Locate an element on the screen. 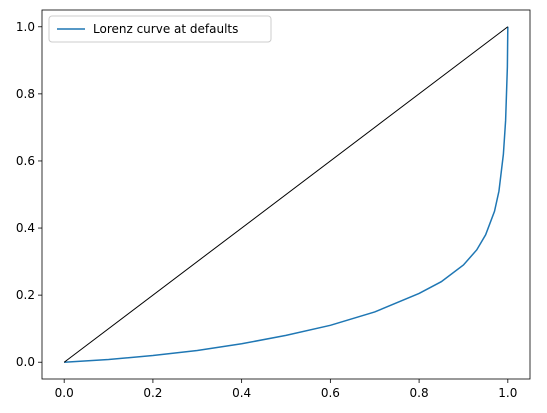 Image resolution: width=547 pixels, height=413 pixels. y-tick-label: 0.4 is located at coordinates (25, 228).